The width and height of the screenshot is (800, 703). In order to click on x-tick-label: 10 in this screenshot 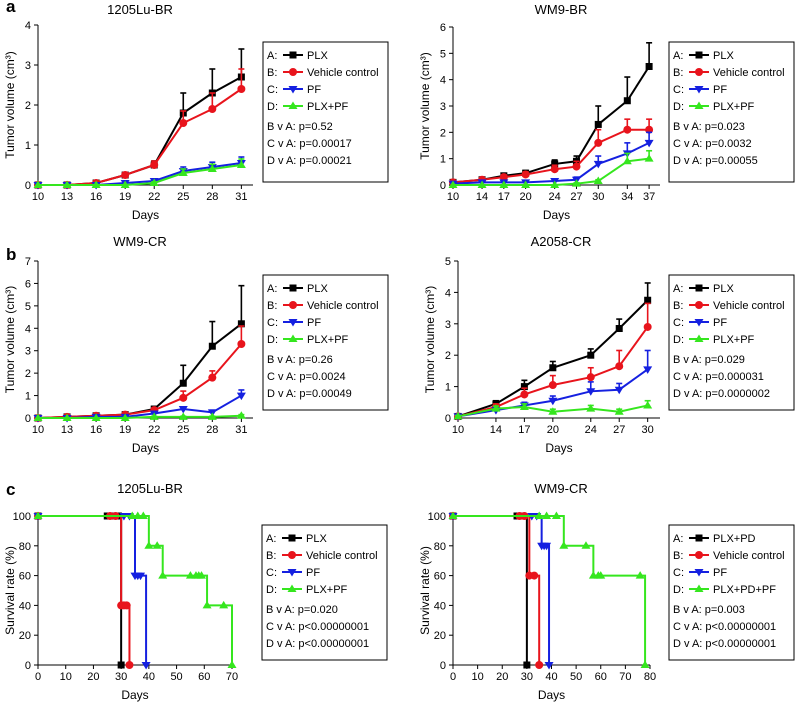, I will do `click(478, 677)`.